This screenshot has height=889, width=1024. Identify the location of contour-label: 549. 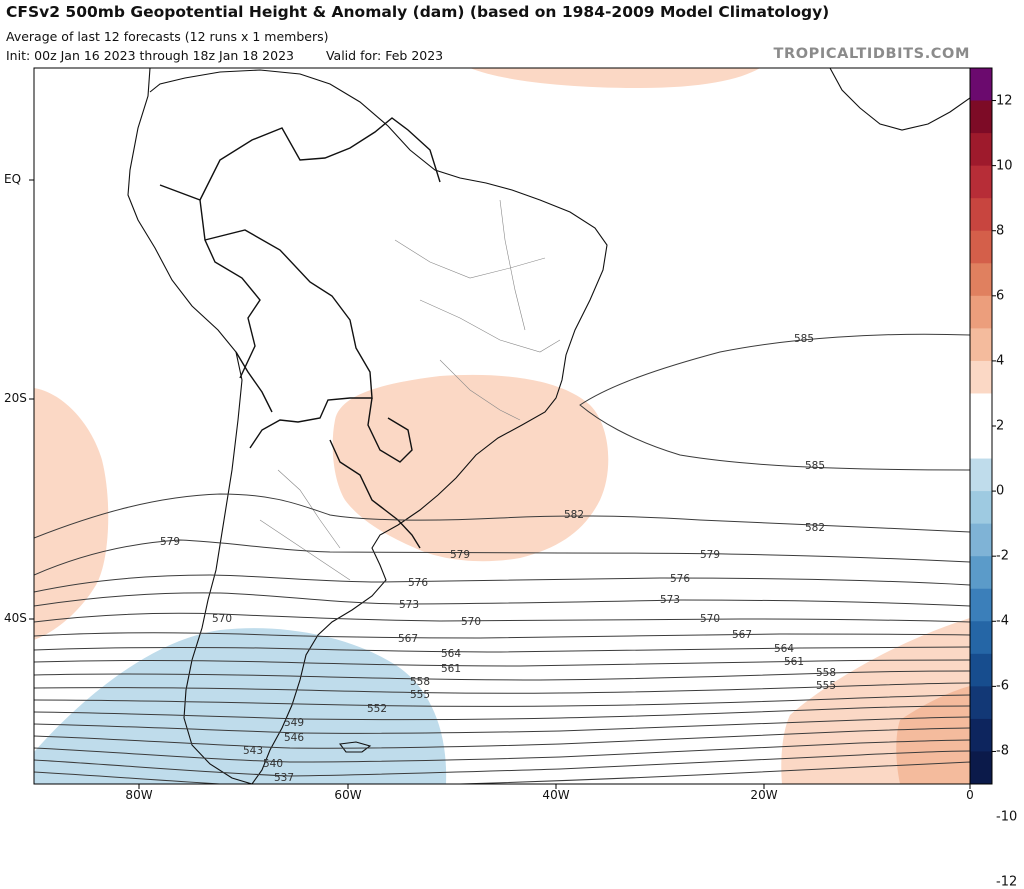
(294, 723).